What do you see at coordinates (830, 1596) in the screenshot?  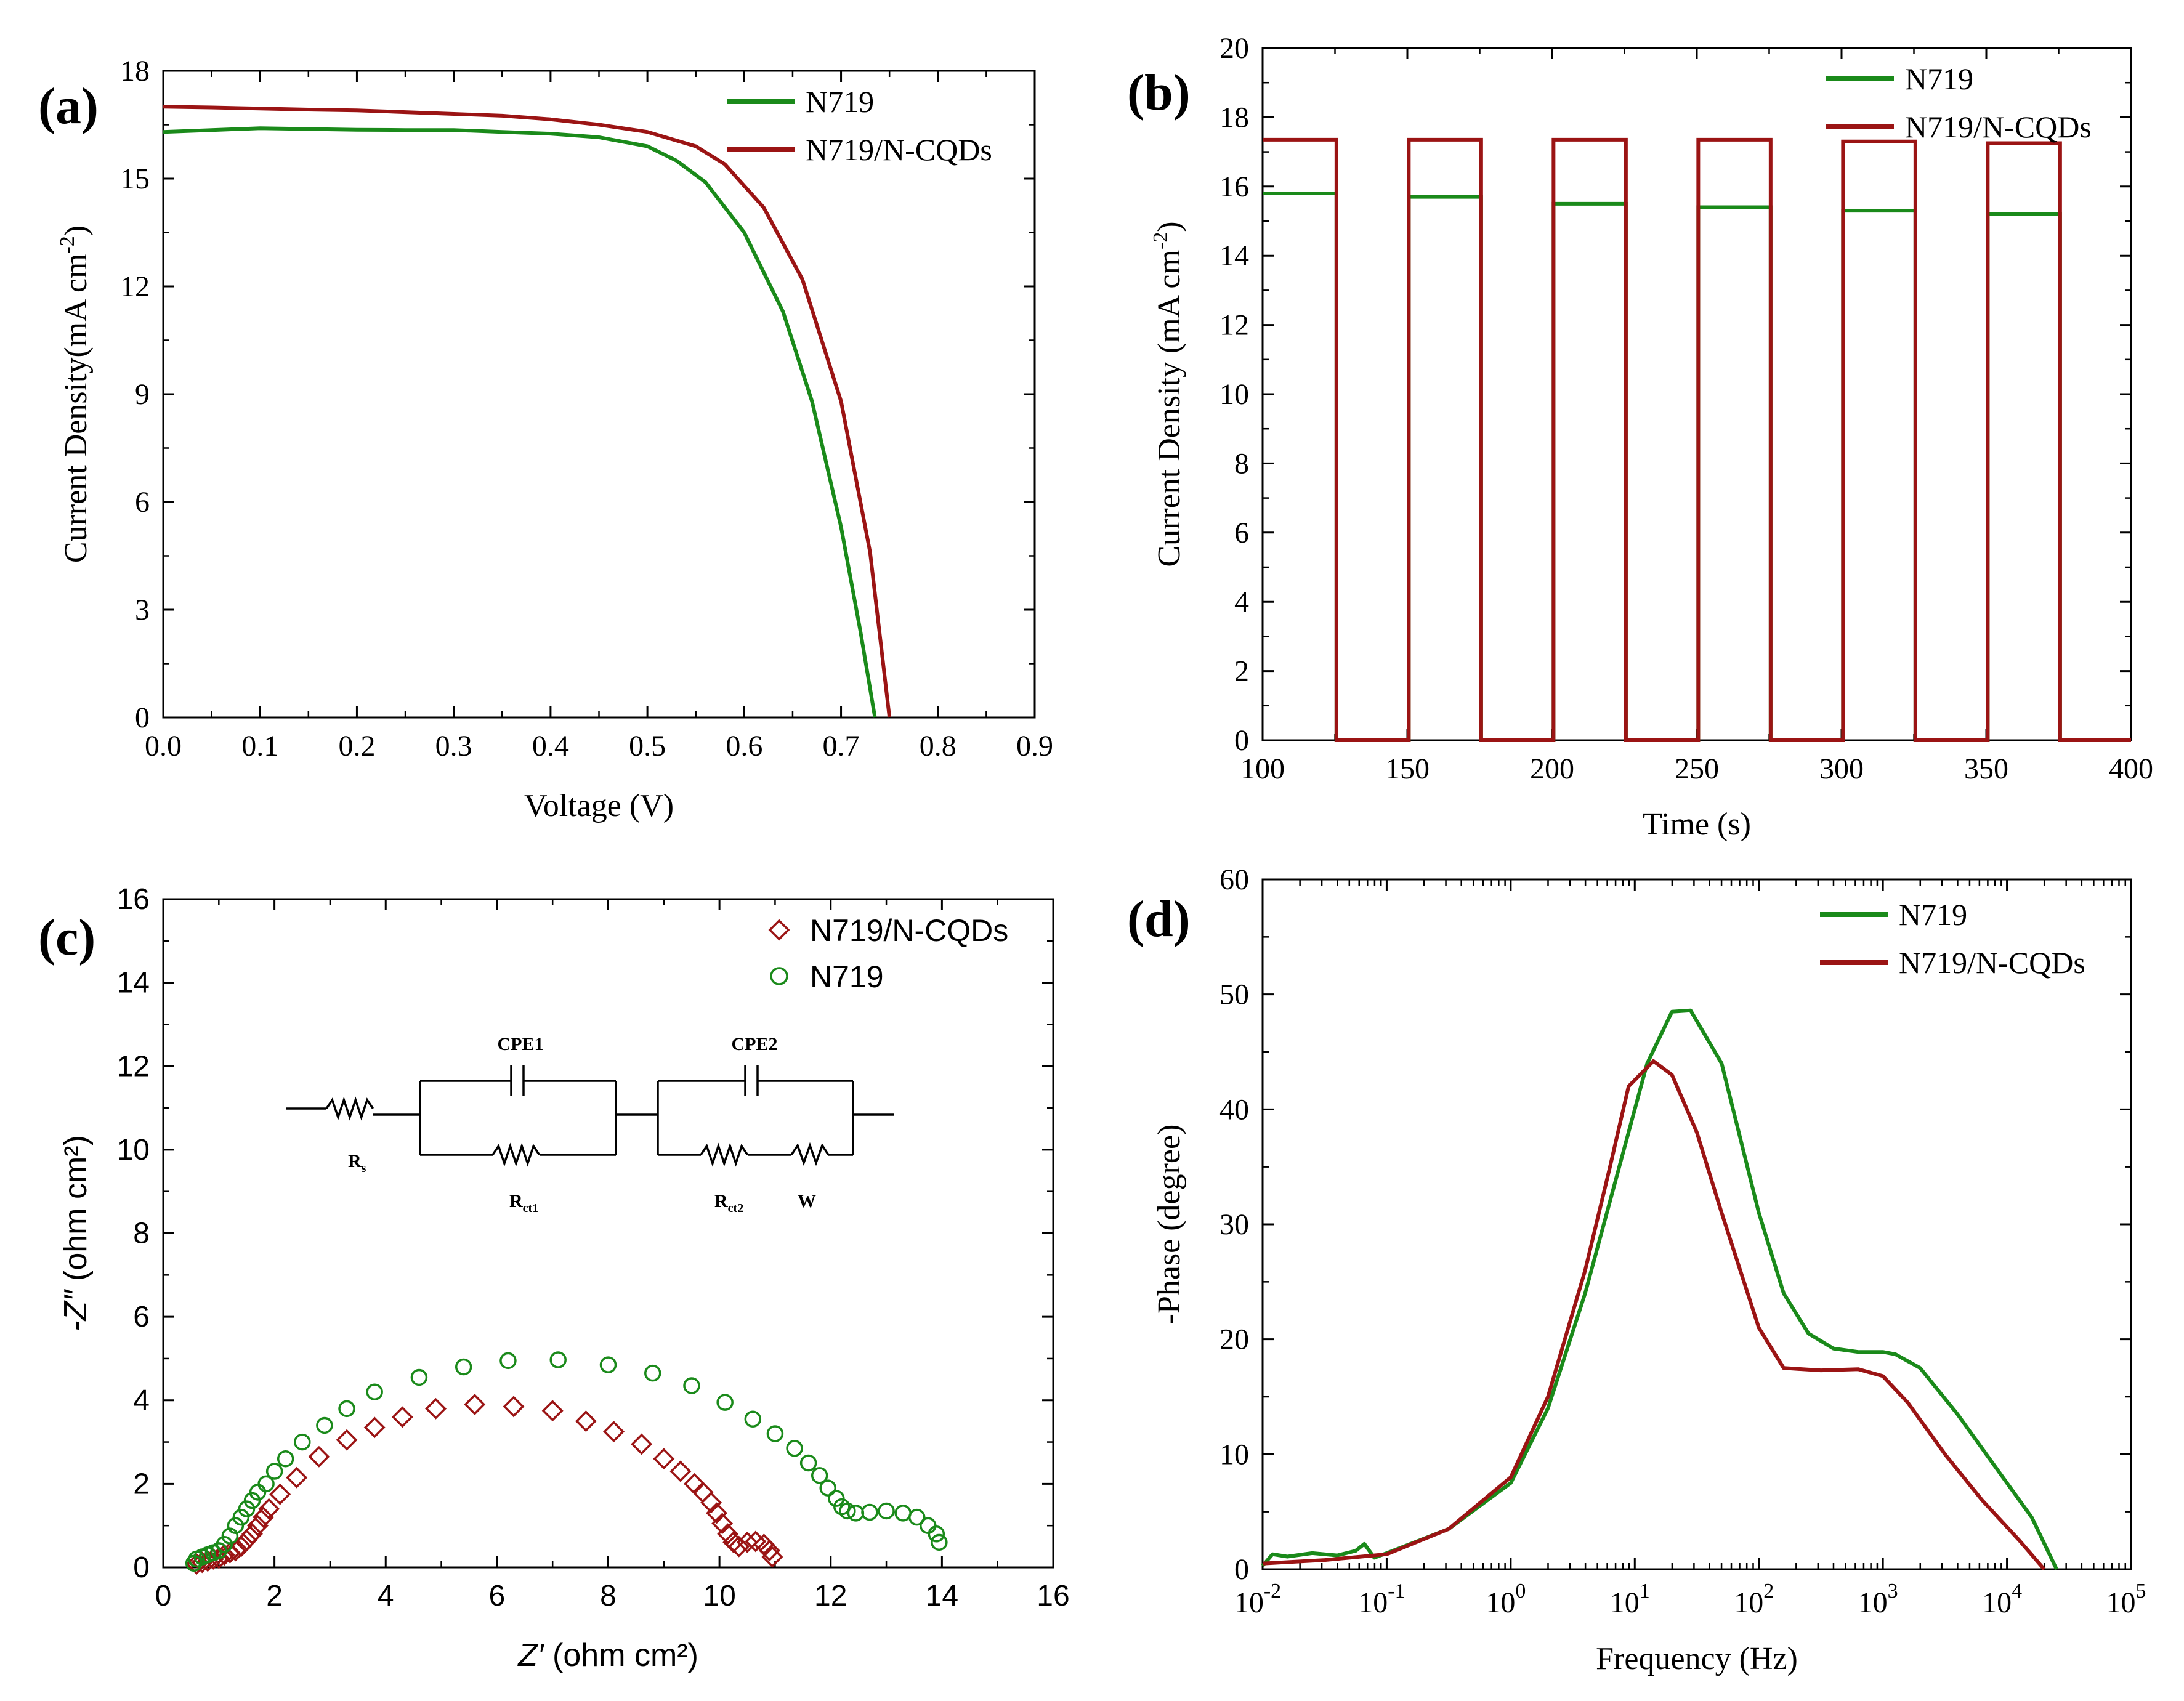 I see `x-tick-label: 12` at bounding box center [830, 1596].